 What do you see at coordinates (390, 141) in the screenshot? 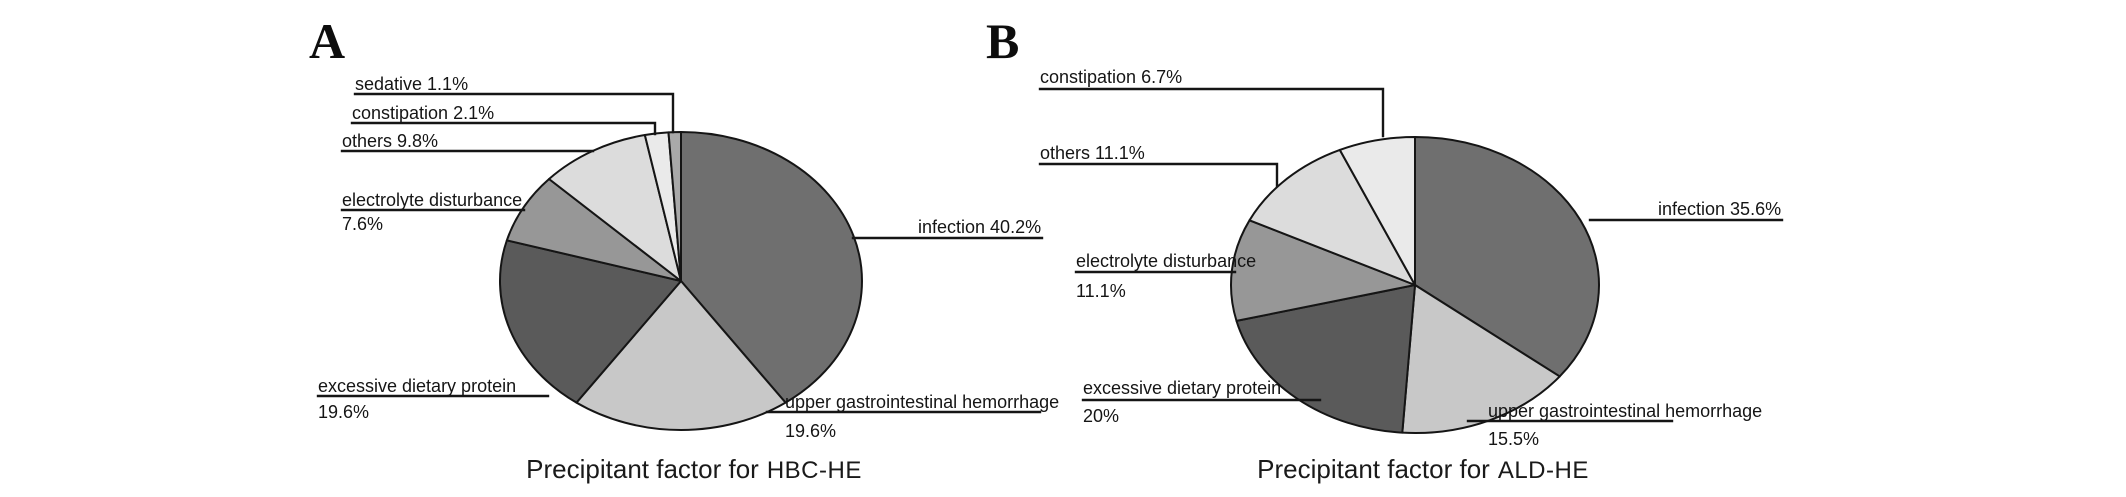
I see `slice-label-others: others 9.8%` at bounding box center [390, 141].